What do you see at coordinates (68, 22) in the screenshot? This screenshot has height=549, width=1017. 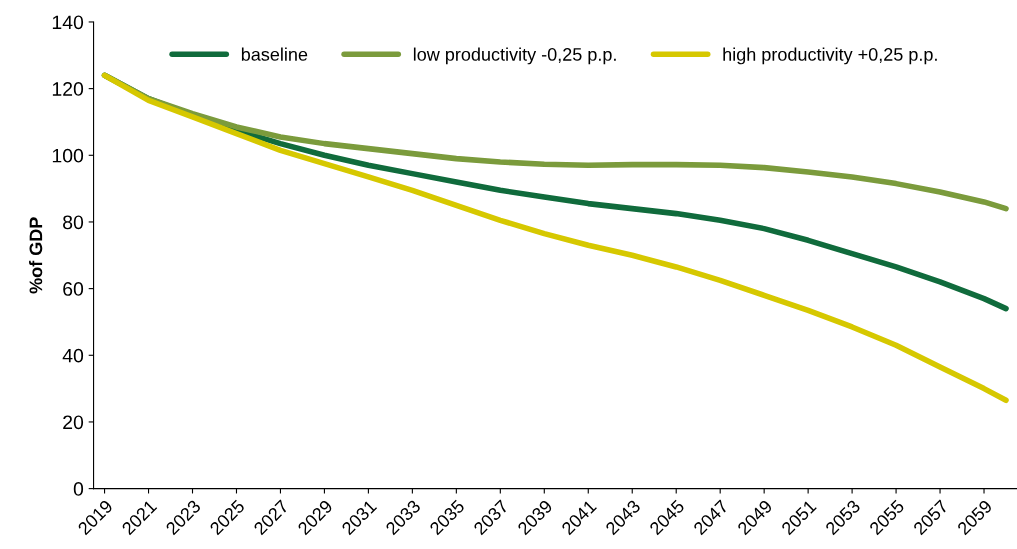 I see `y-tick-label: 140` at bounding box center [68, 22].